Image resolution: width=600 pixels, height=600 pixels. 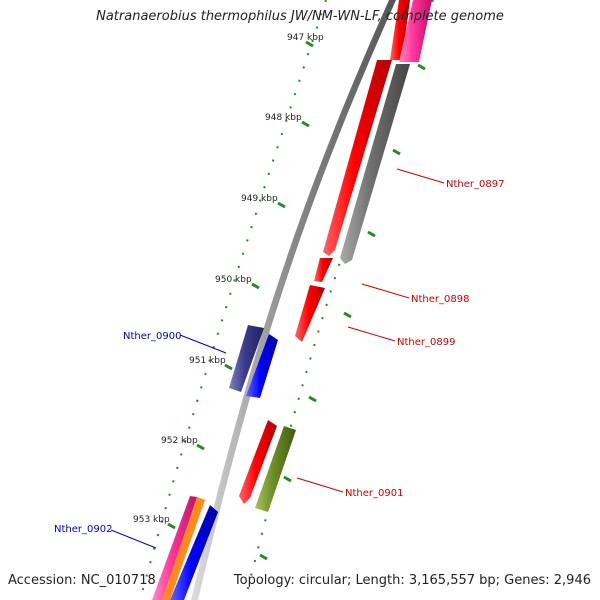 What do you see at coordinates (475, 184) in the screenshot?
I see `gene-label-nther-0897: Nther_0897` at bounding box center [475, 184].